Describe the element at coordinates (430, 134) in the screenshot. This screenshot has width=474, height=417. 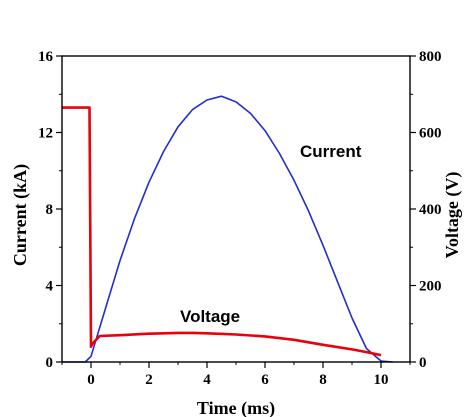
I see `y-right-tick-label: 600` at that location.